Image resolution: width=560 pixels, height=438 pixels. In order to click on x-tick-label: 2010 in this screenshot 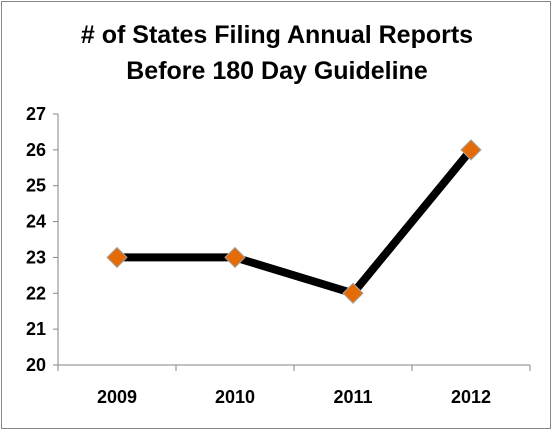, I will do `click(235, 397)`.